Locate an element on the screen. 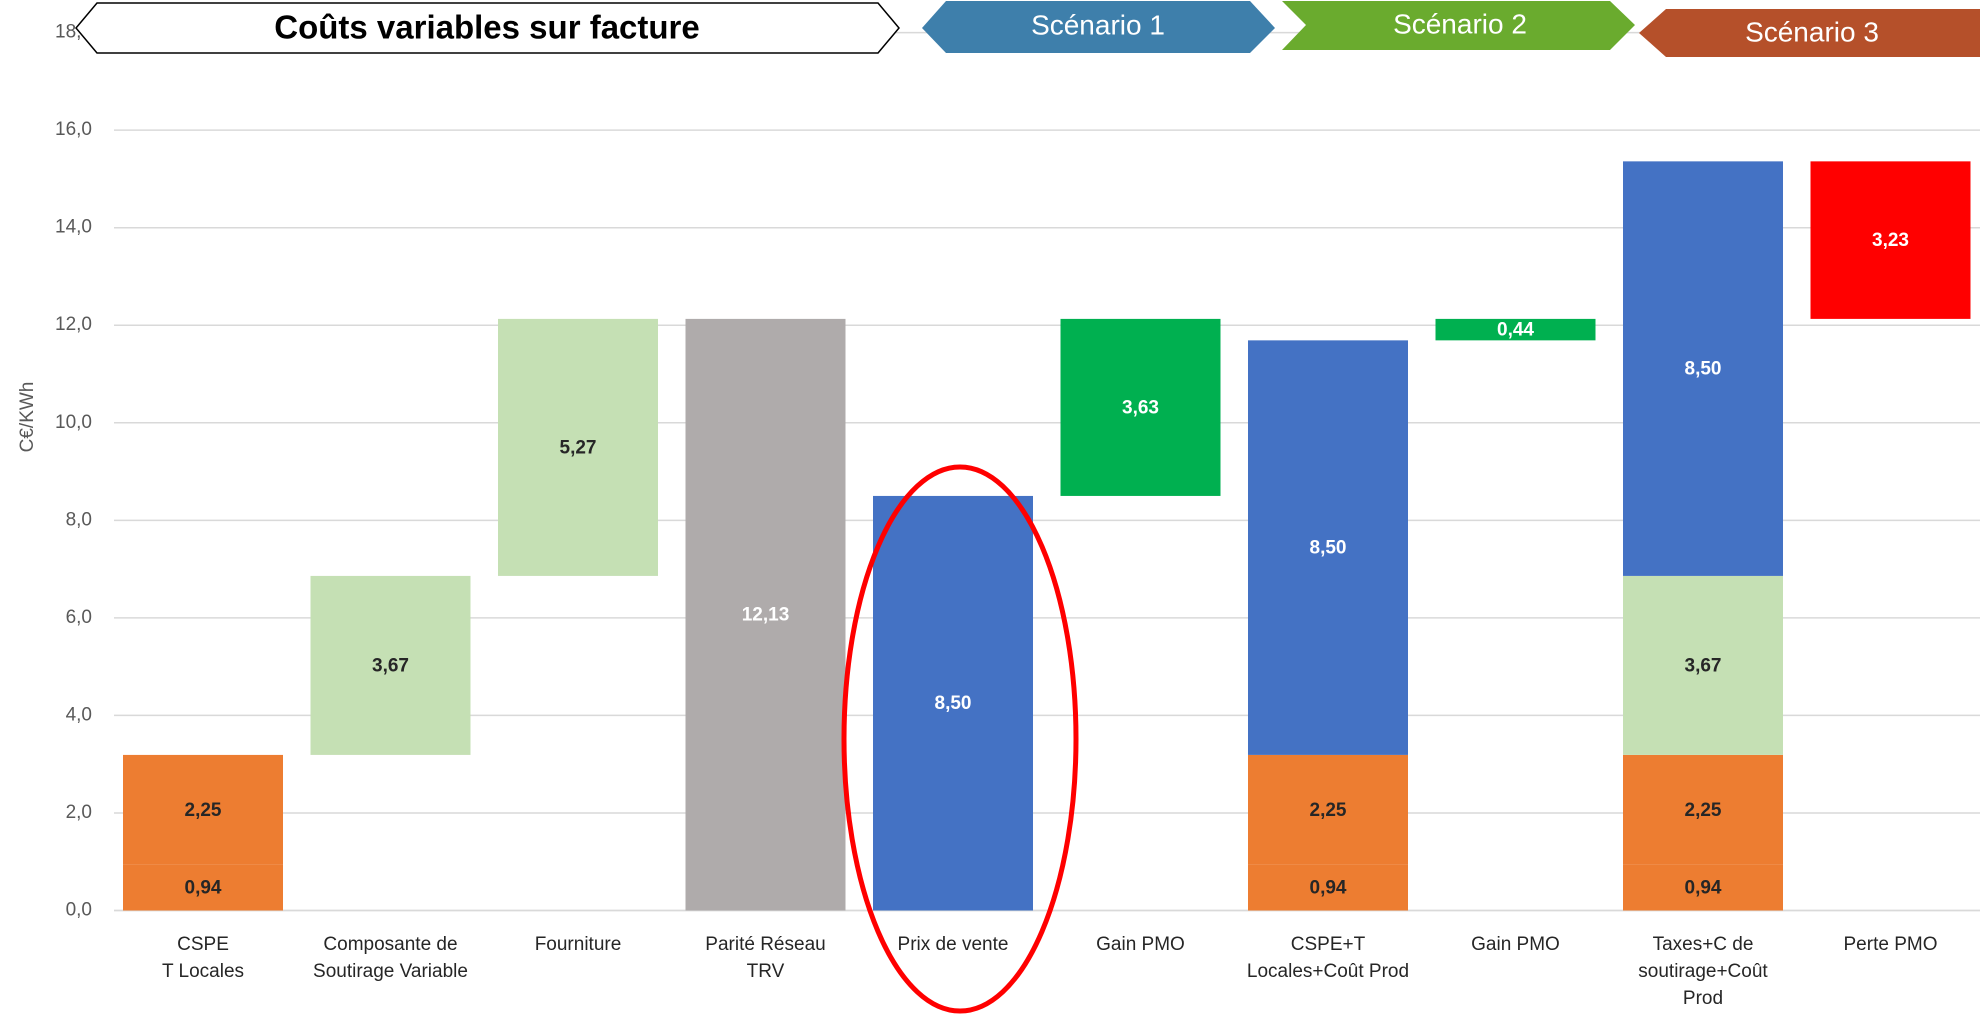 The height and width of the screenshot is (1016, 1980). y-tick-label: 14,0 is located at coordinates (73, 227).